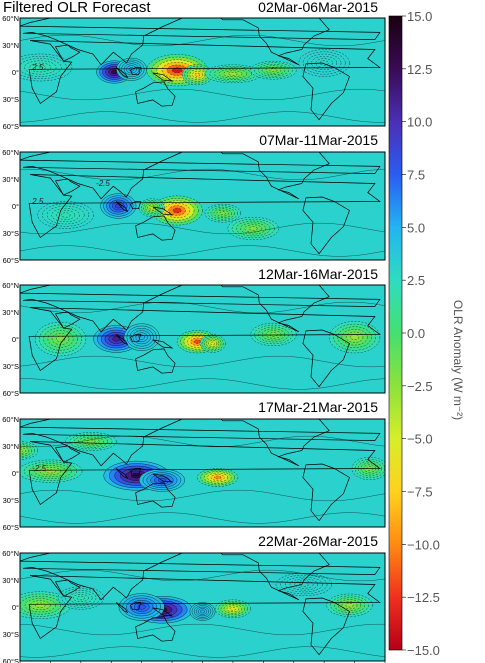 This screenshot has width=485, height=663. Describe the element at coordinates (423, 597) in the screenshot. I see `colorbar-tick-label: −12.5` at that location.